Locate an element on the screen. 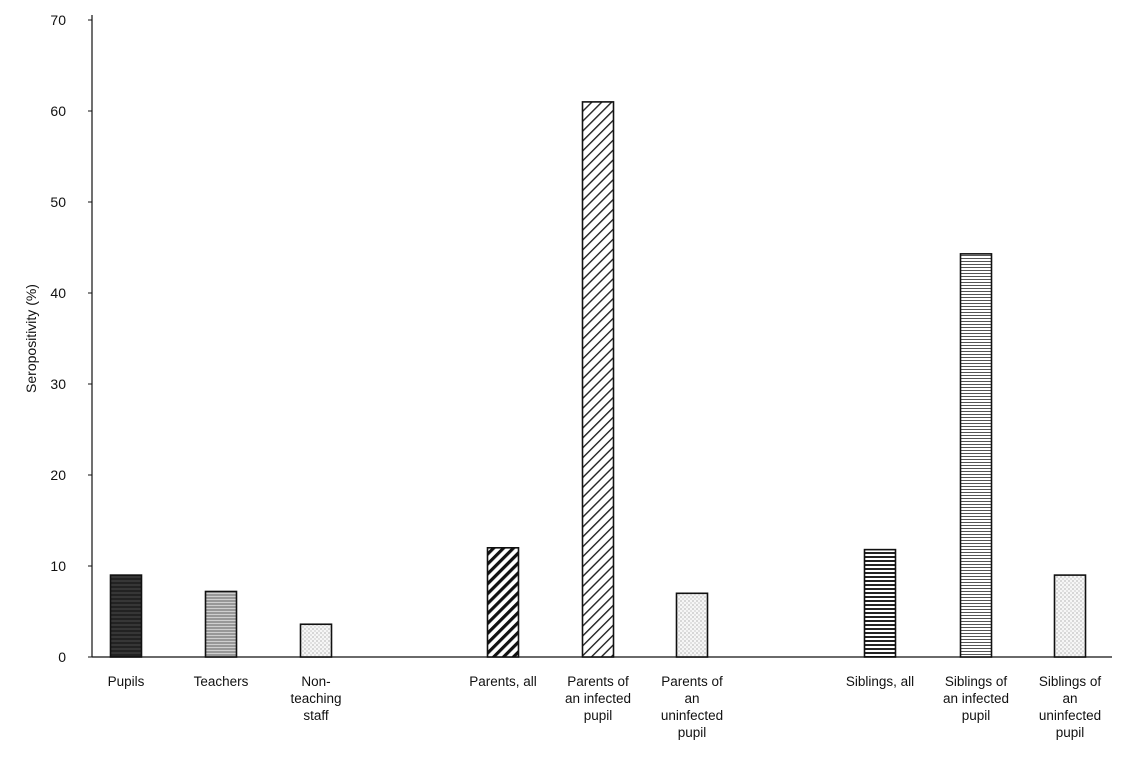 This screenshot has width=1122, height=764. x-category-label: Parents, all is located at coordinates (503, 681).